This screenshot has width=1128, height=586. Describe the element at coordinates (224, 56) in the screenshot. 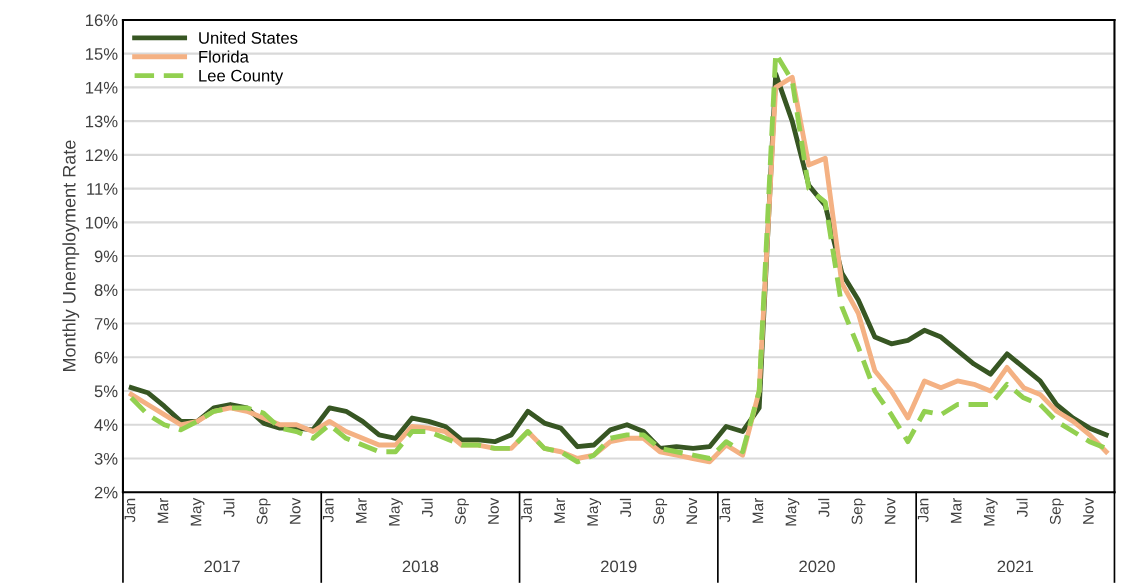

I see `legend-label: Florida` at that location.